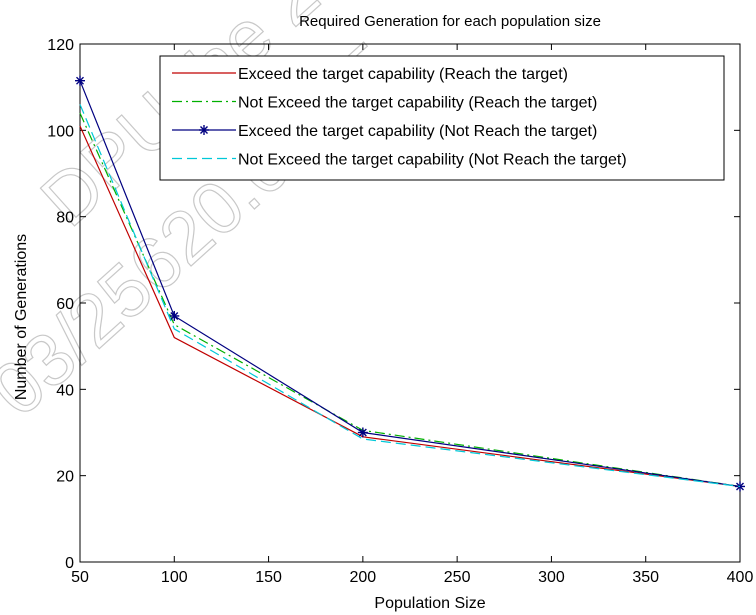 This screenshot has width=756, height=615. I want to click on y-tick-label: 60, so click(65, 304).